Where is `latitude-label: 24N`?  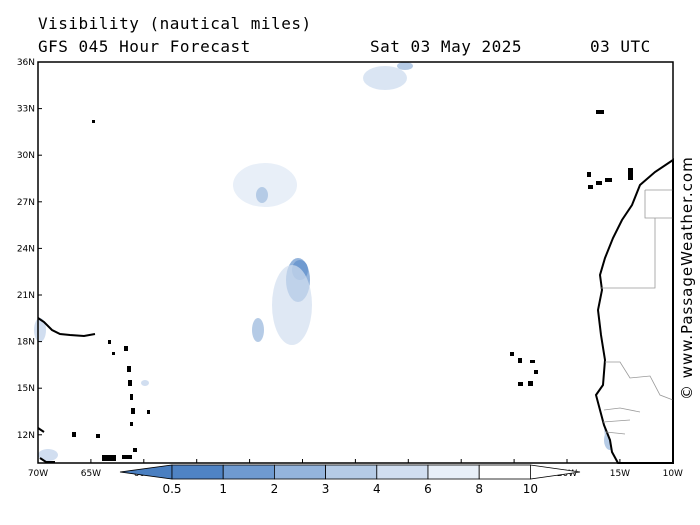 latitude-label: 24N is located at coordinates (26, 249).